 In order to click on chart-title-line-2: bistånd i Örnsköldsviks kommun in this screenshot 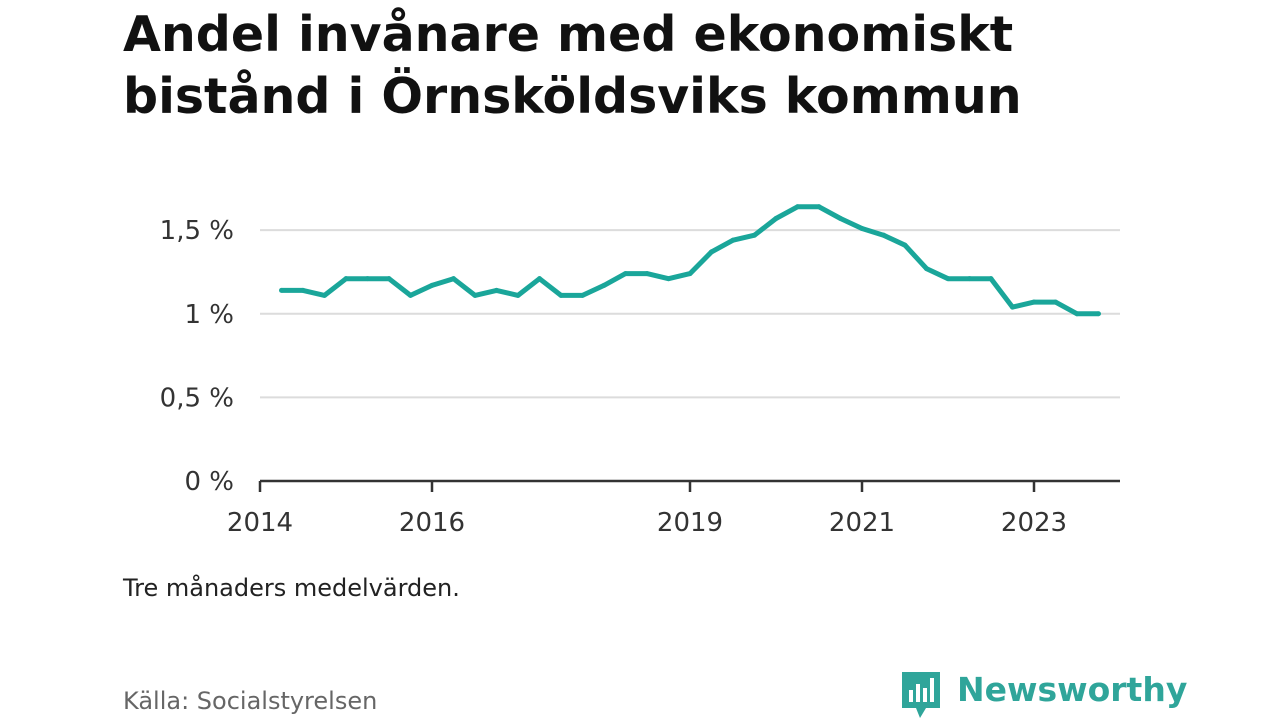, I will do `click(572, 96)`.